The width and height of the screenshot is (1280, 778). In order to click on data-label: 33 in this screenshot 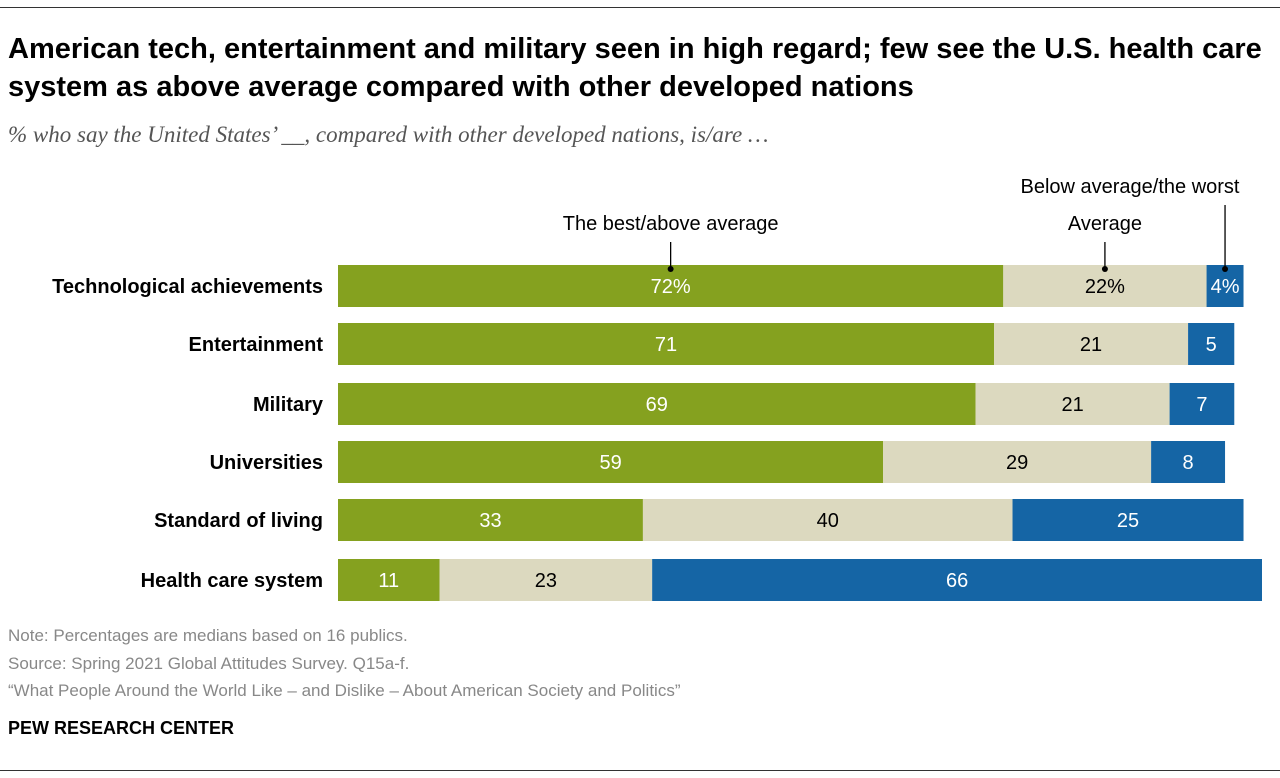, I will do `click(490, 521)`.